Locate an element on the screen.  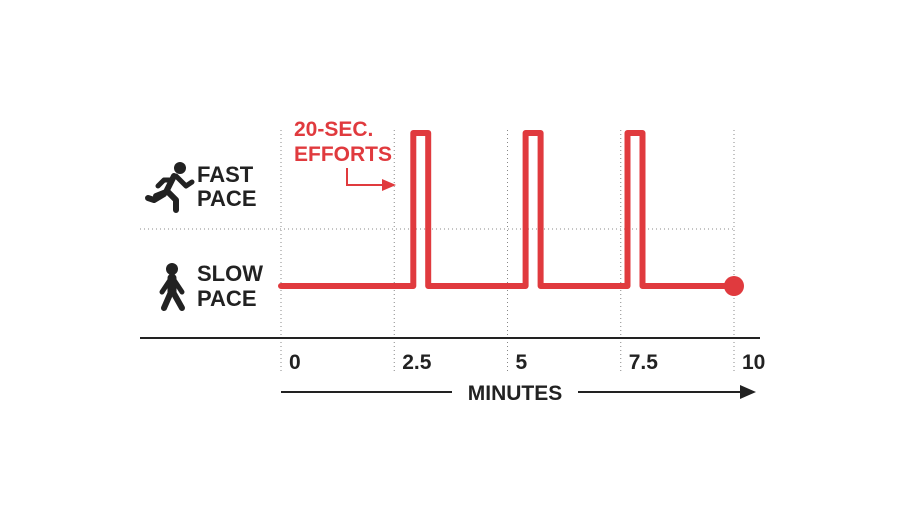
annotation-line-2: EFFORTS is located at coordinates (343, 154).